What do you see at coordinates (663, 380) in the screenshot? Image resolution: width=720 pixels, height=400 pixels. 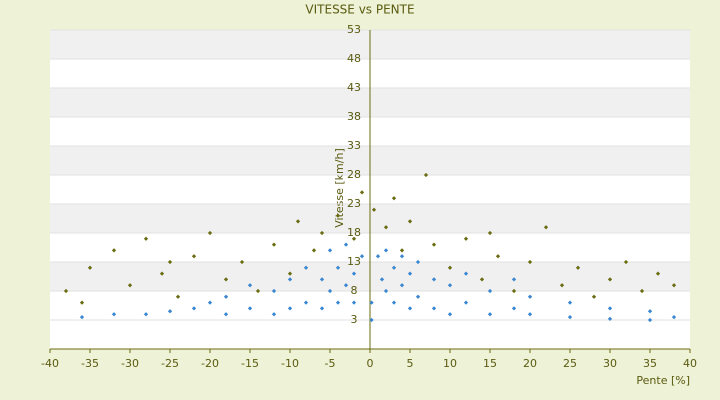 I see `x-axis-label: Pente [%]` at bounding box center [663, 380].